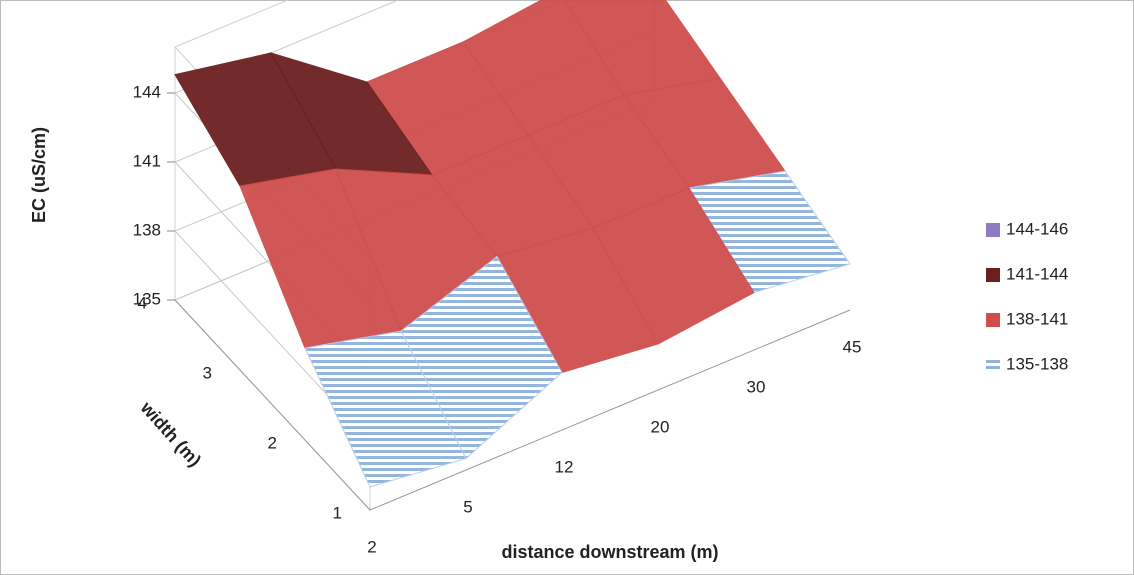 The image size is (1134, 575). Describe the element at coordinates (564, 466) in the screenshot. I see `x-tick-label: 12` at that location.